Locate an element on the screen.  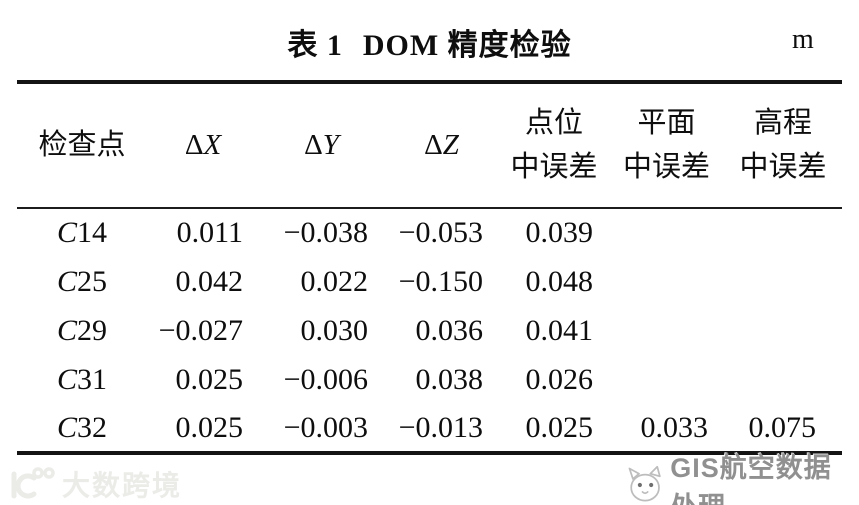
hundred-logo-icon is located at coordinates (33, 483).